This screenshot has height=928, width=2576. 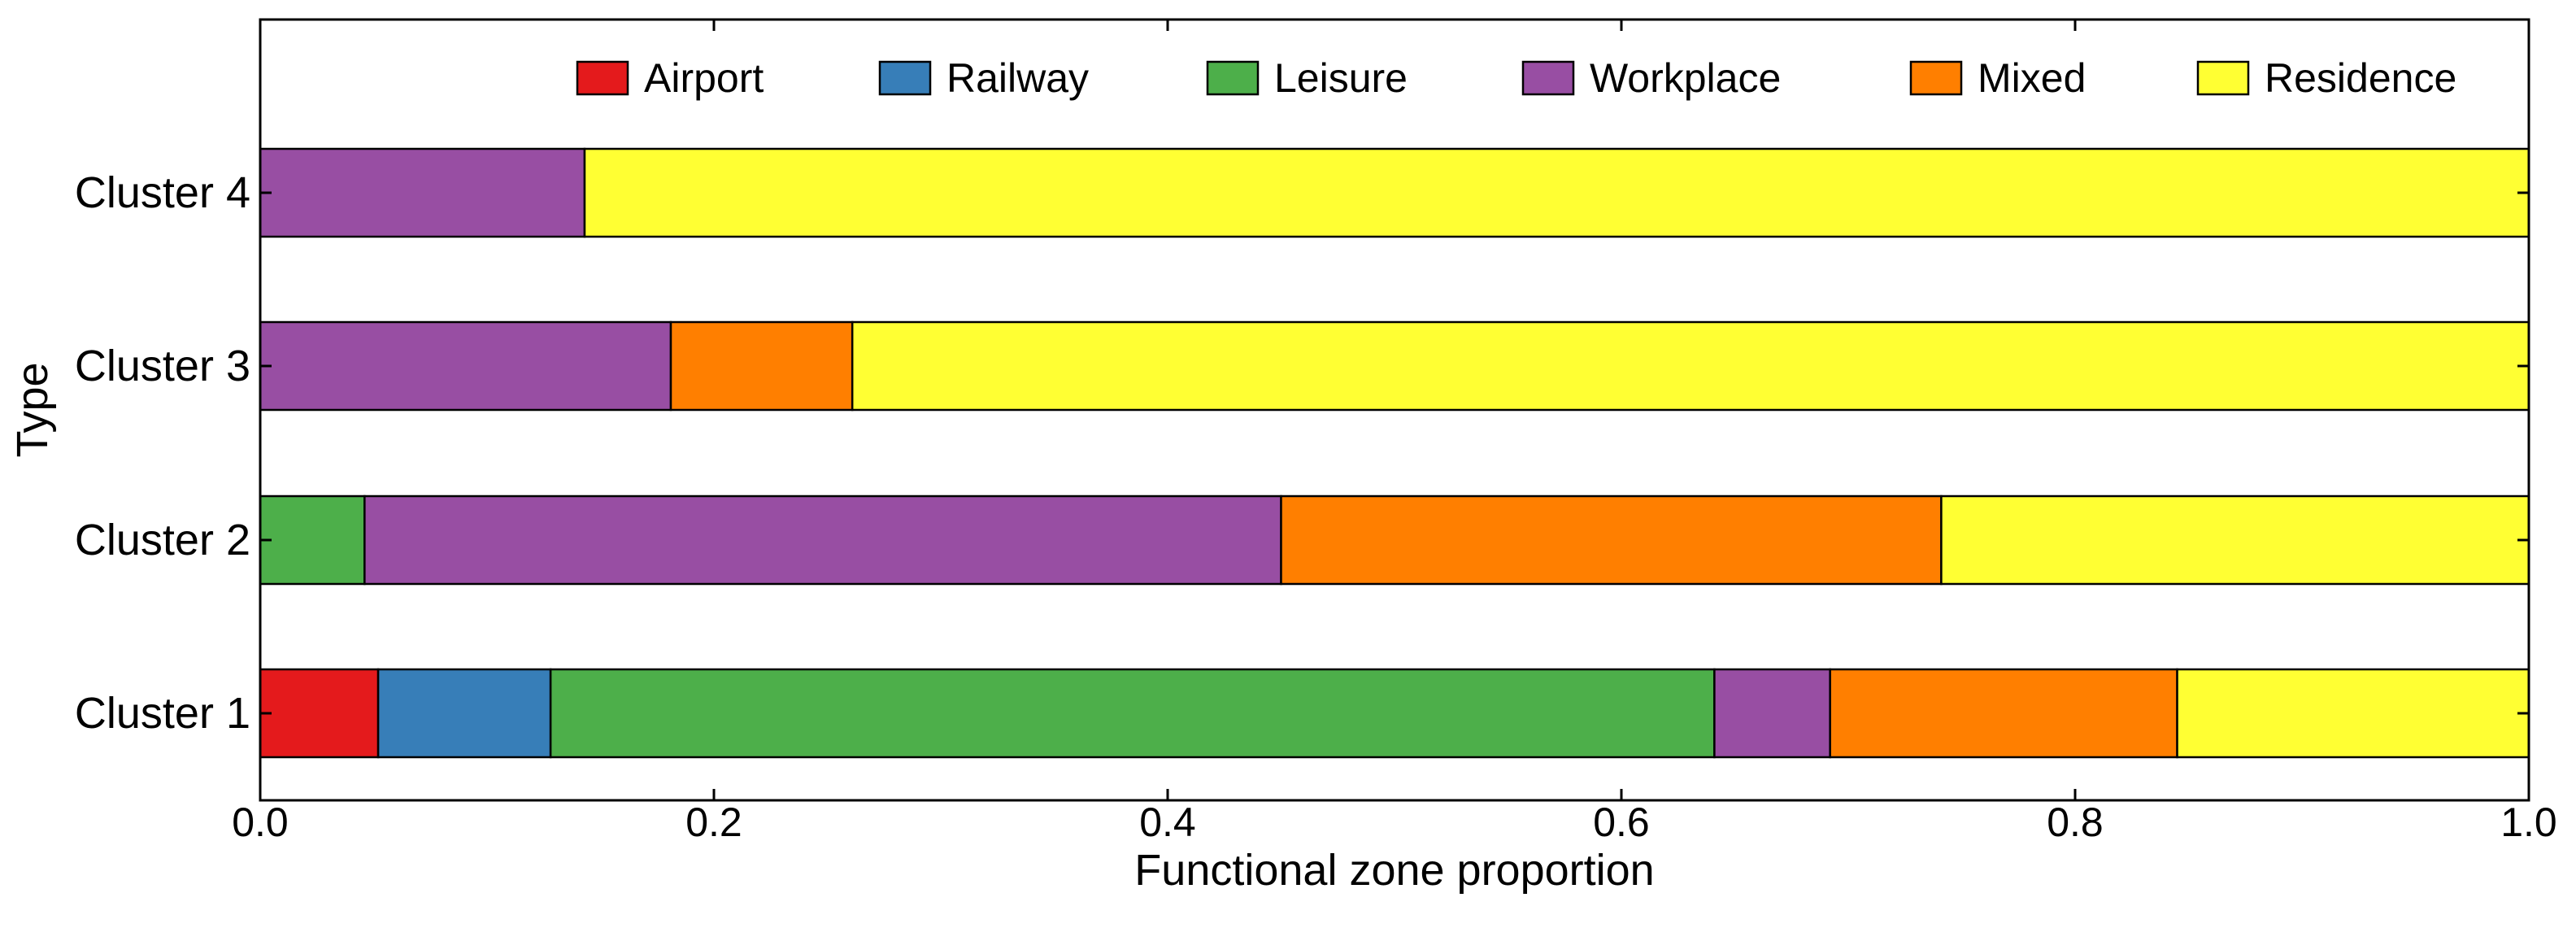 What do you see at coordinates (1341, 78) in the screenshot?
I see `legend-label: Leisure` at bounding box center [1341, 78].